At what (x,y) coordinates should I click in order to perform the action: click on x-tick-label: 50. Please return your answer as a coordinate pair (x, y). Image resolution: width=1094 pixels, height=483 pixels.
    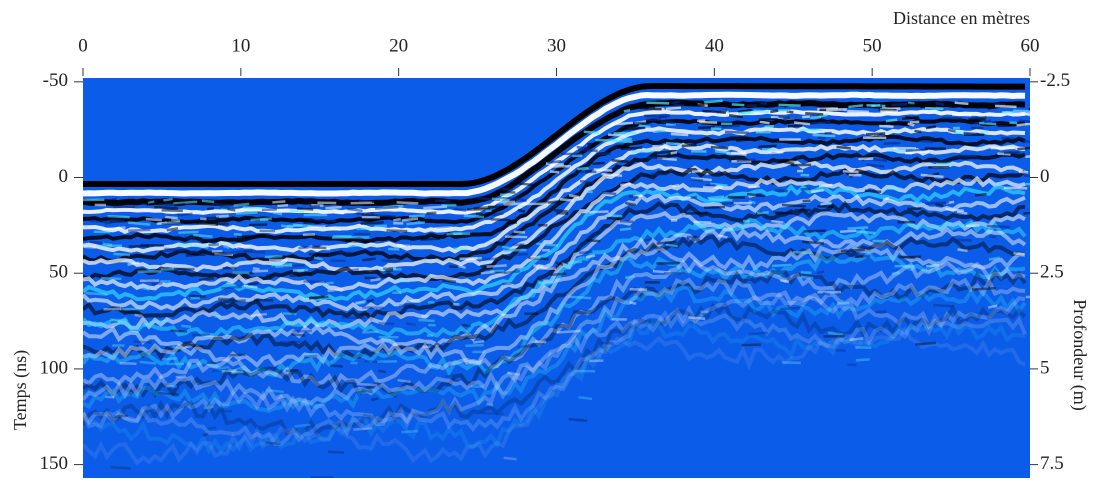
    Looking at the image, I should click on (872, 45).